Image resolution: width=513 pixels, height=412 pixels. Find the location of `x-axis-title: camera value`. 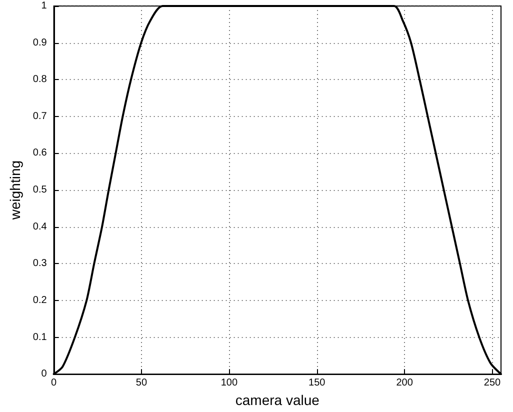

x-axis-title: camera value is located at coordinates (277, 400).